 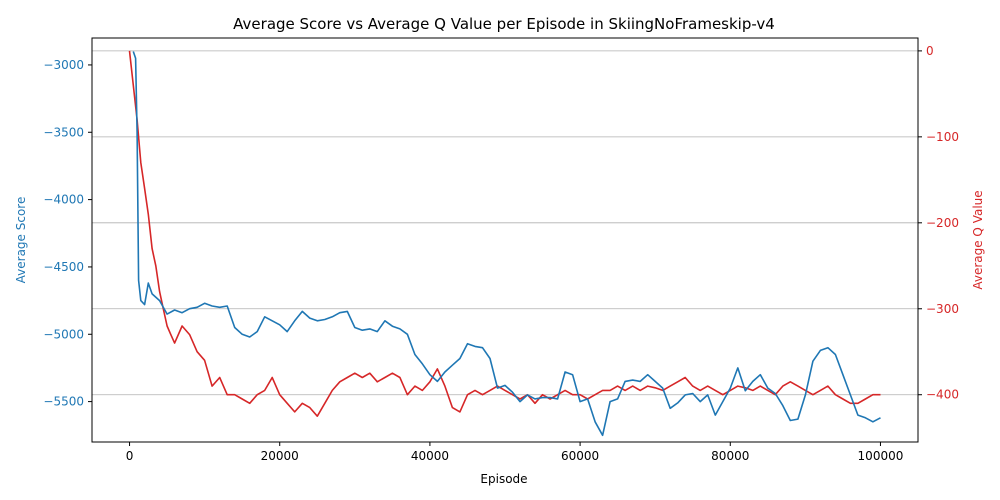 I want to click on x-axis-label: Episode, so click(x=503, y=479).